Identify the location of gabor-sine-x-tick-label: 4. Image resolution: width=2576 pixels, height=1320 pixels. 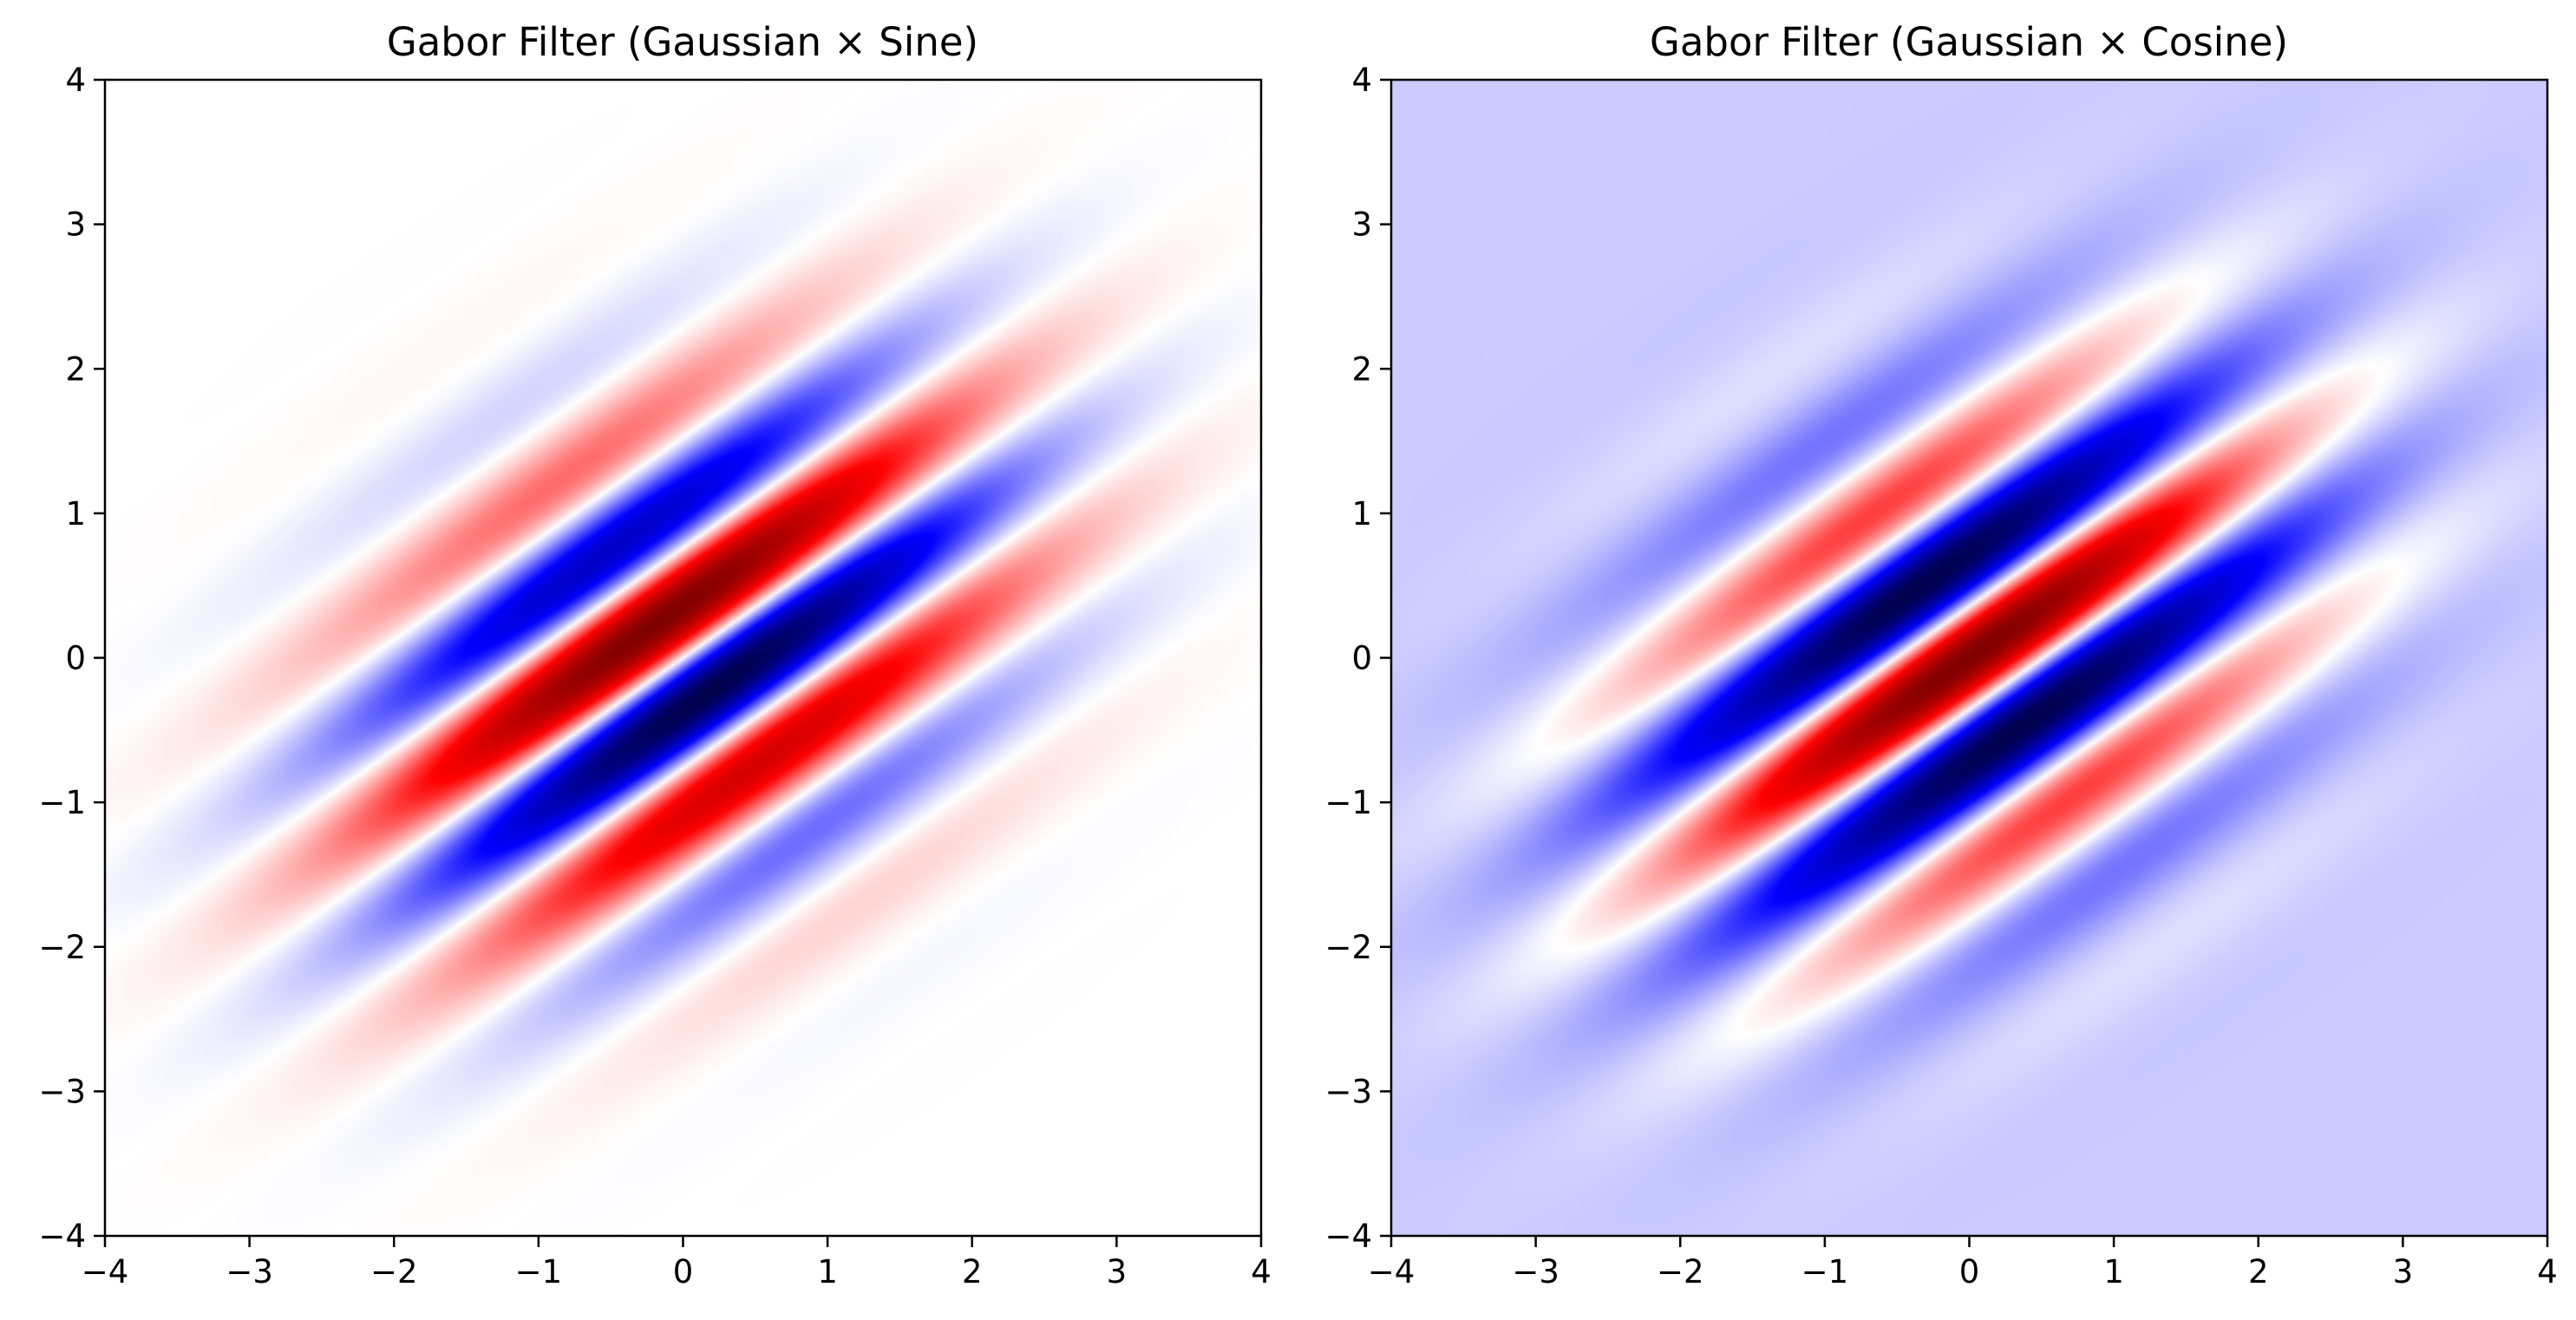
(1261, 1272).